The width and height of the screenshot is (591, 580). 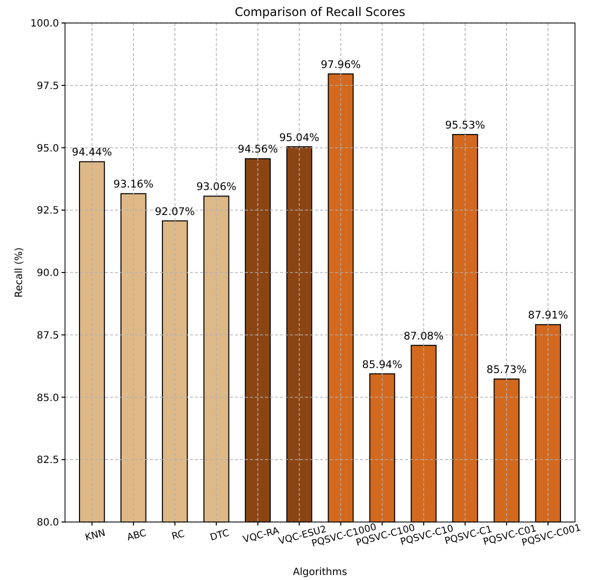 I want to click on y-tick-label: 92.5, so click(x=47, y=211).